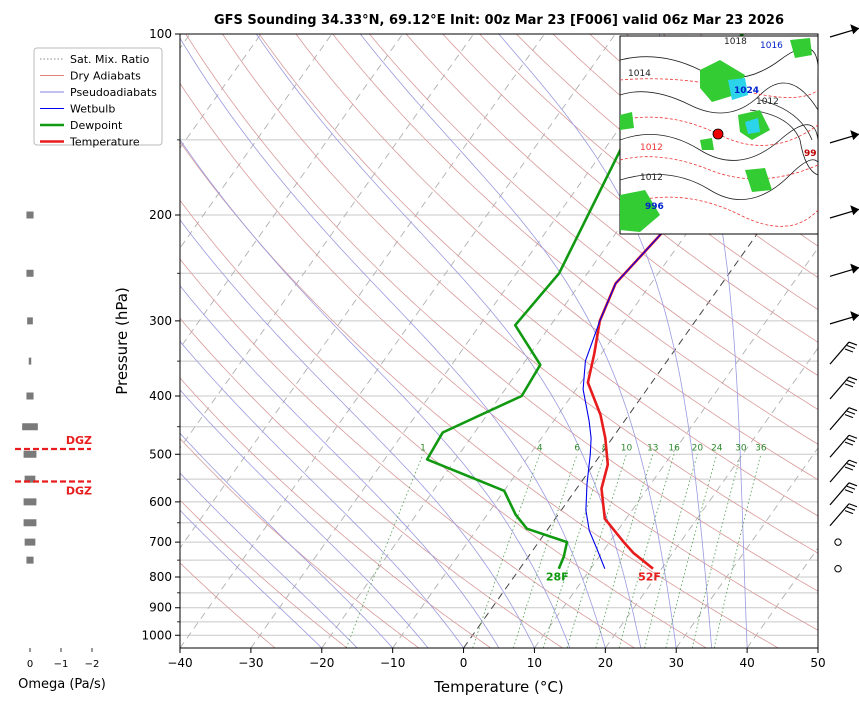 The image size is (859, 705). What do you see at coordinates (57, 440) in the screenshot?
I see `omega-panel: DGZ DGZ 0 −1 −2` at bounding box center [57, 440].